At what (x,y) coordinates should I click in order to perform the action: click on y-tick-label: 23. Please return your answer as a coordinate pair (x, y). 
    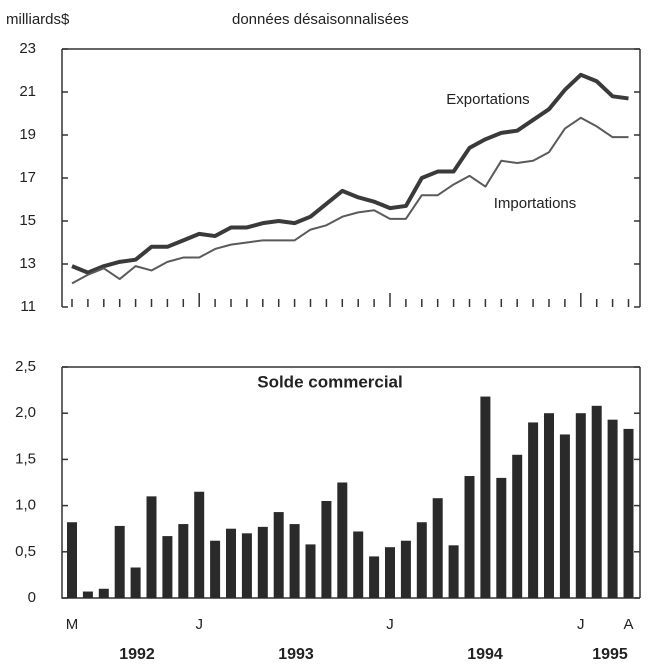
    Looking at the image, I should click on (27, 48).